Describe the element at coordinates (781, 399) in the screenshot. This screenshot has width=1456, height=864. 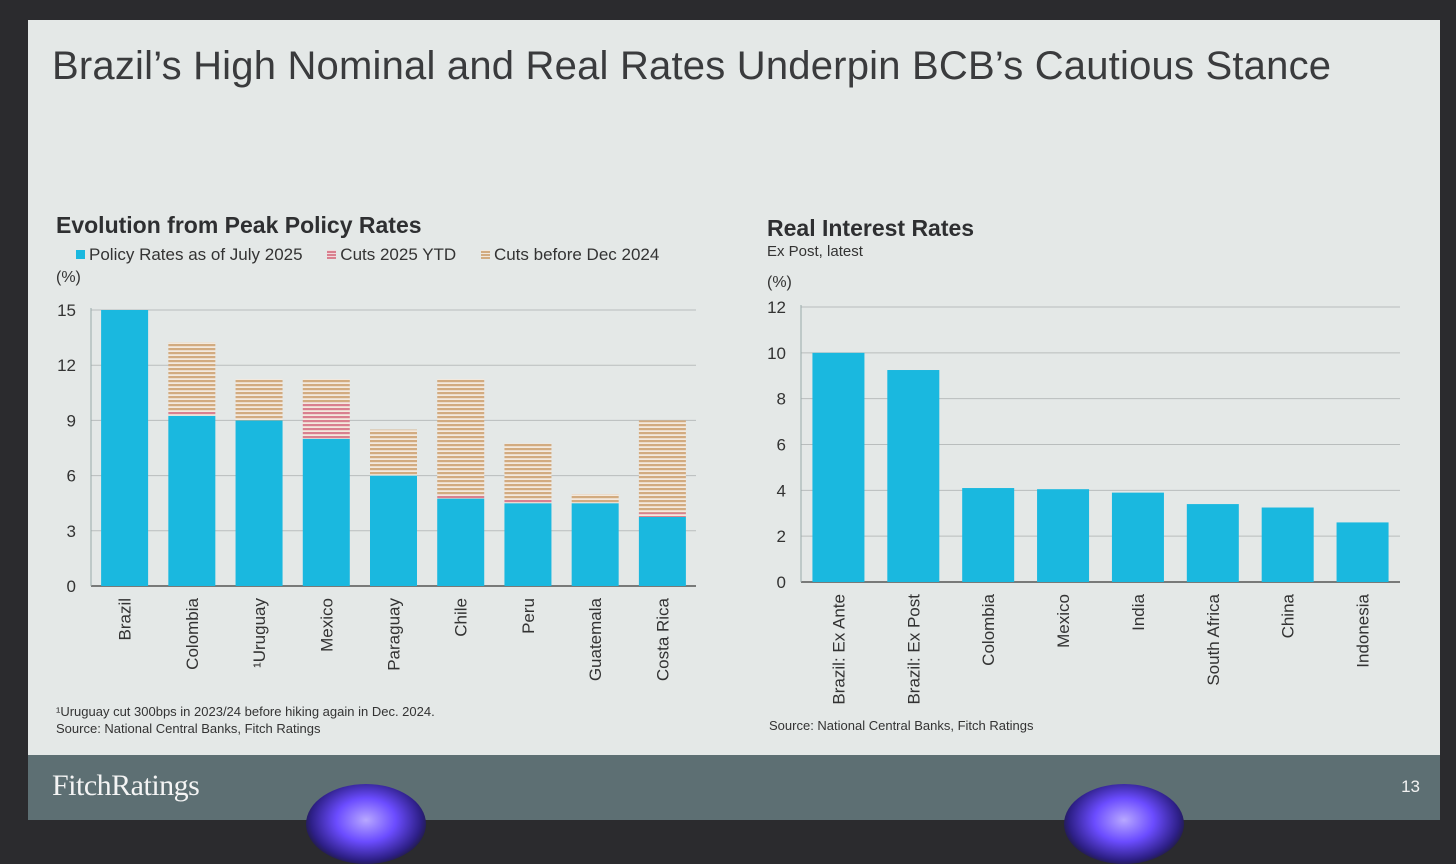
I see `y-tick-label: 8` at that location.